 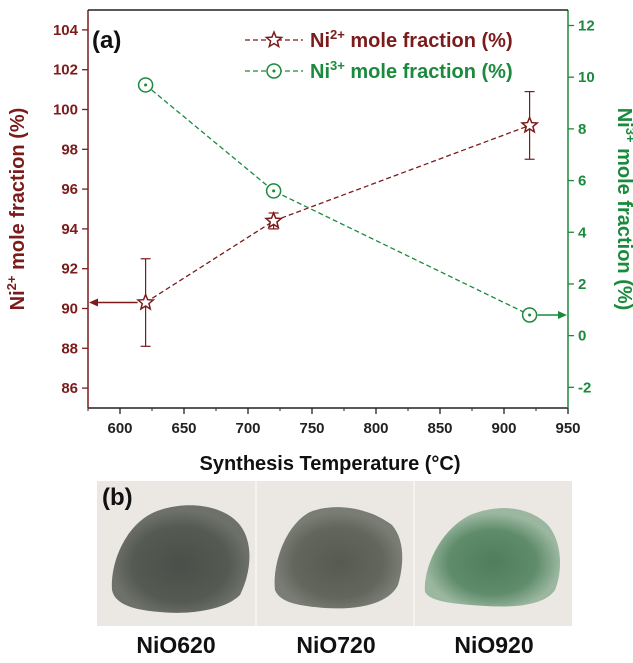 What do you see at coordinates (69, 388) in the screenshot?
I see `y-left-tick-label: 86` at bounding box center [69, 388].